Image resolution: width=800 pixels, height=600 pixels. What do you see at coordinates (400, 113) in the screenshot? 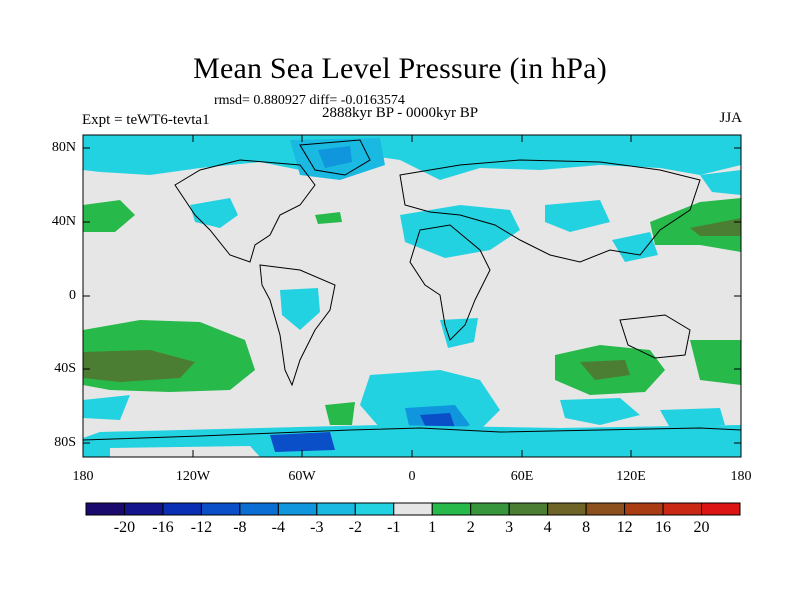
I see `time-period-label: 2888kyr BP - 0000kyr BP` at bounding box center [400, 113].